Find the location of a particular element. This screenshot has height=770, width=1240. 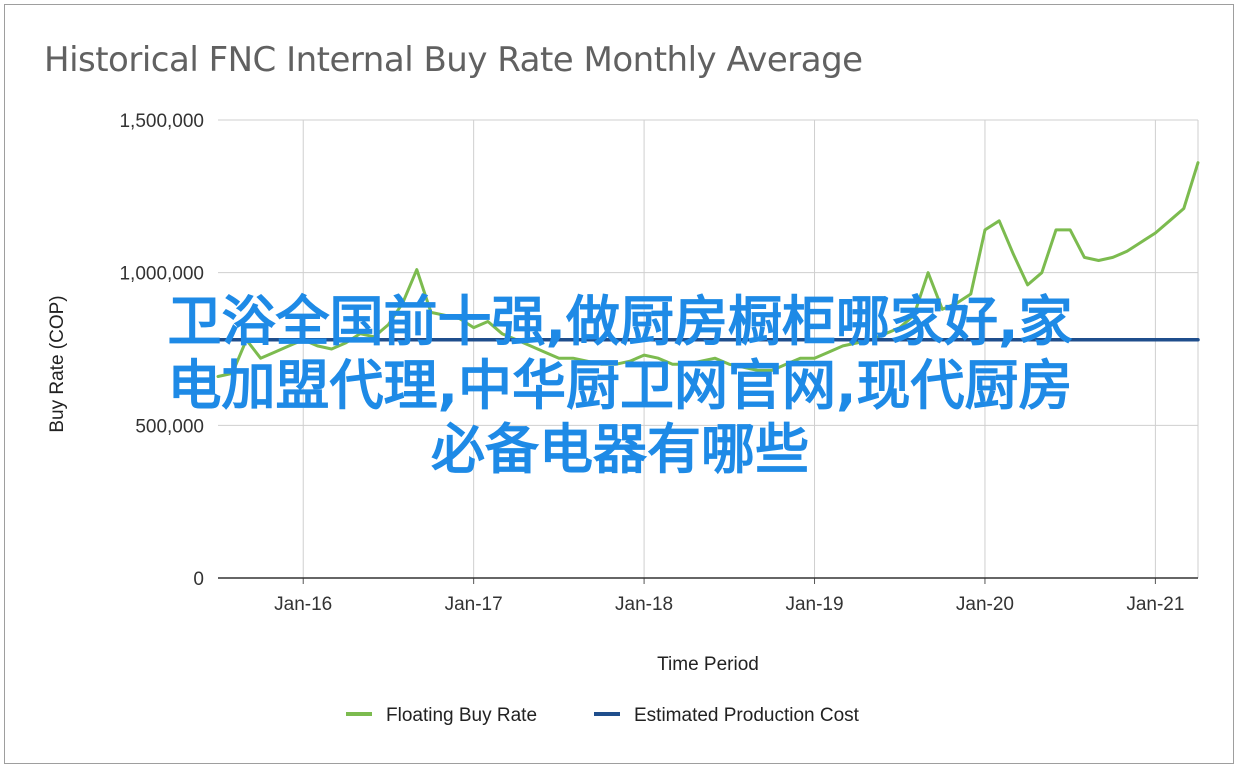

overlay-line-1: 卫浴全国前十强,做厨房橱柜哪家好,家 is located at coordinates (620, 321).